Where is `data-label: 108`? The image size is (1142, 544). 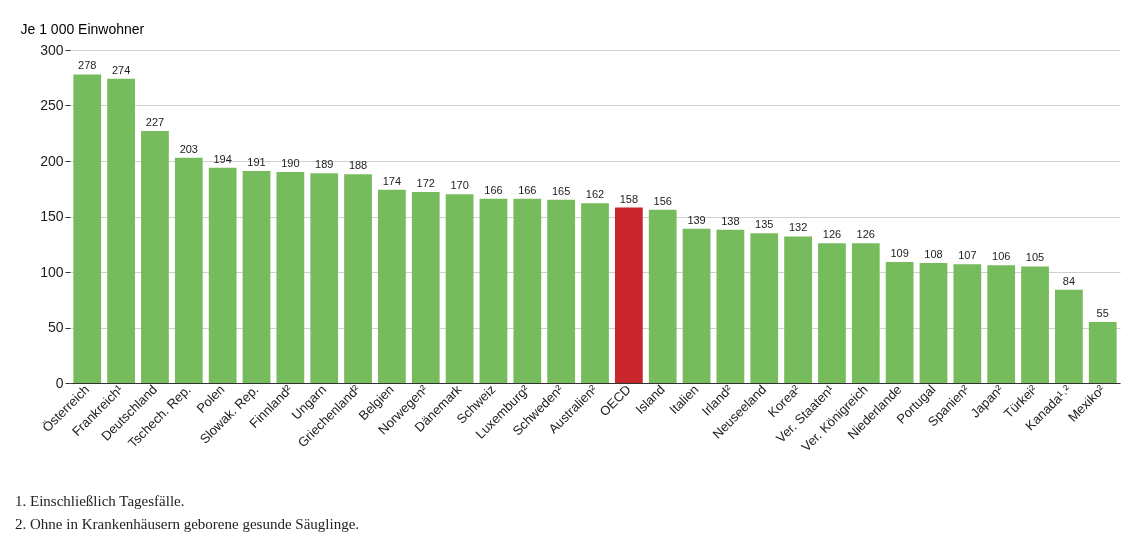 data-label: 108 is located at coordinates (933, 254).